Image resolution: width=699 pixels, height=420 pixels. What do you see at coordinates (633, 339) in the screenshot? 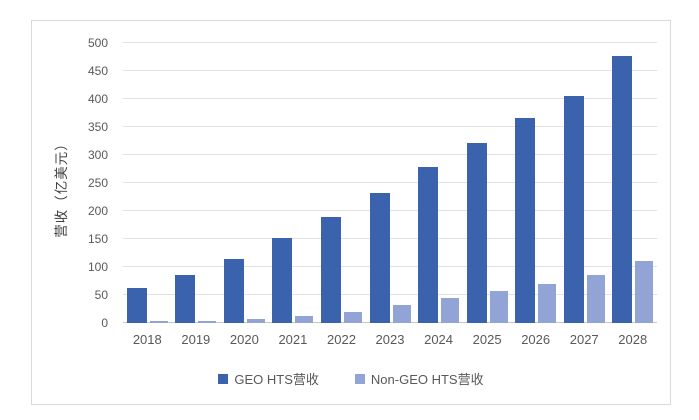
I see `x-axis-label: 2028` at bounding box center [633, 339].